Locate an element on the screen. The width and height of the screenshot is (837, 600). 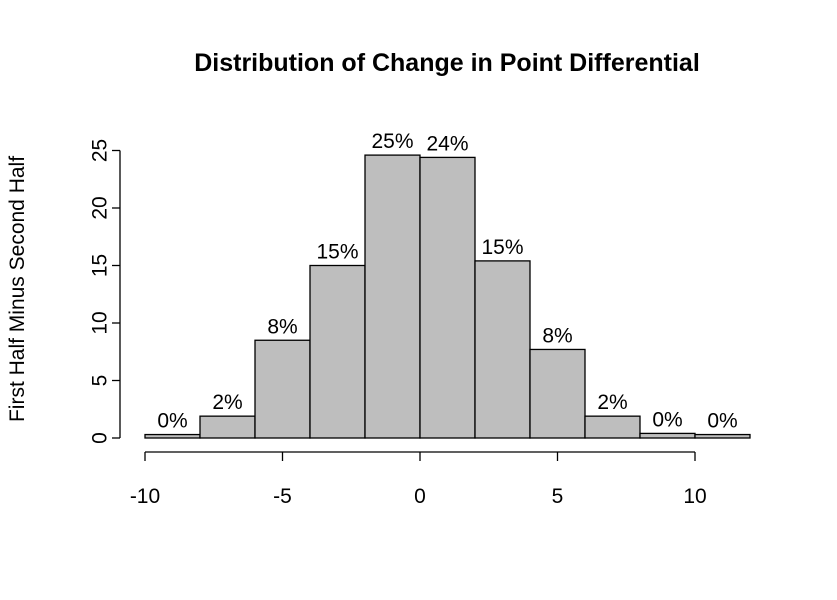
x-tick-label: -5 is located at coordinates (282, 496).